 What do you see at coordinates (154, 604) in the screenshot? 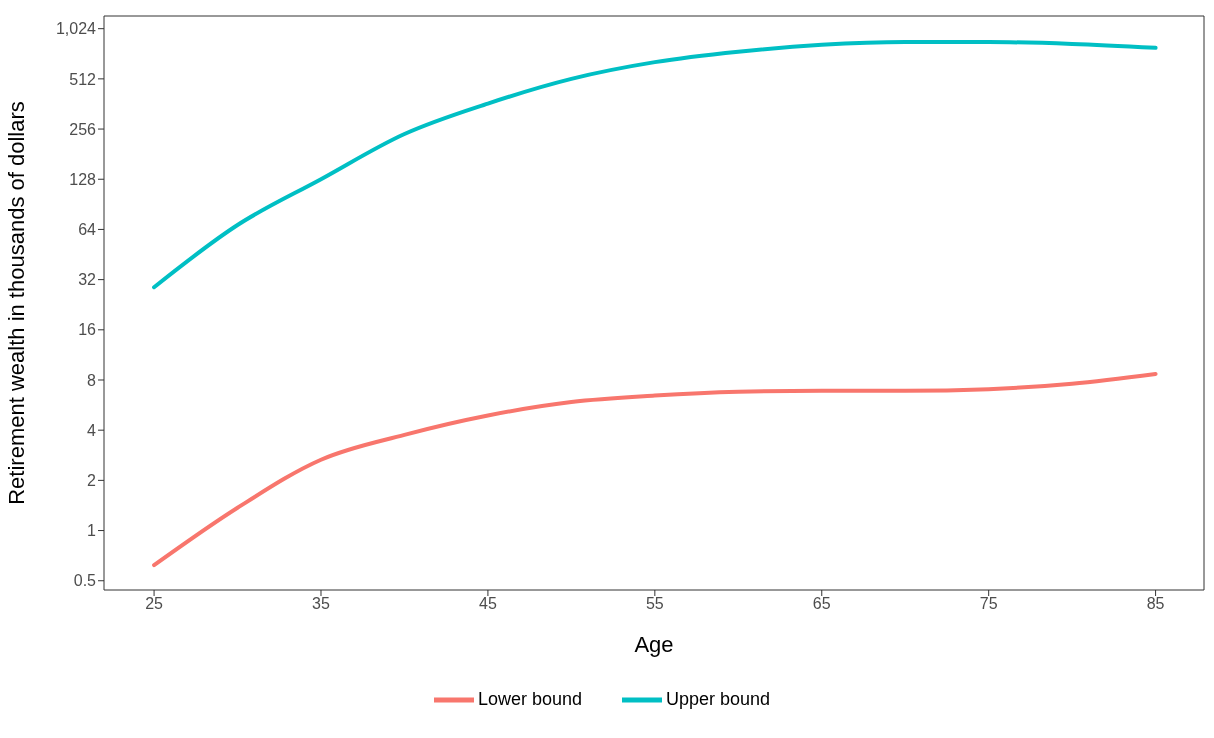
I see `x-tick-label: 25` at bounding box center [154, 604].